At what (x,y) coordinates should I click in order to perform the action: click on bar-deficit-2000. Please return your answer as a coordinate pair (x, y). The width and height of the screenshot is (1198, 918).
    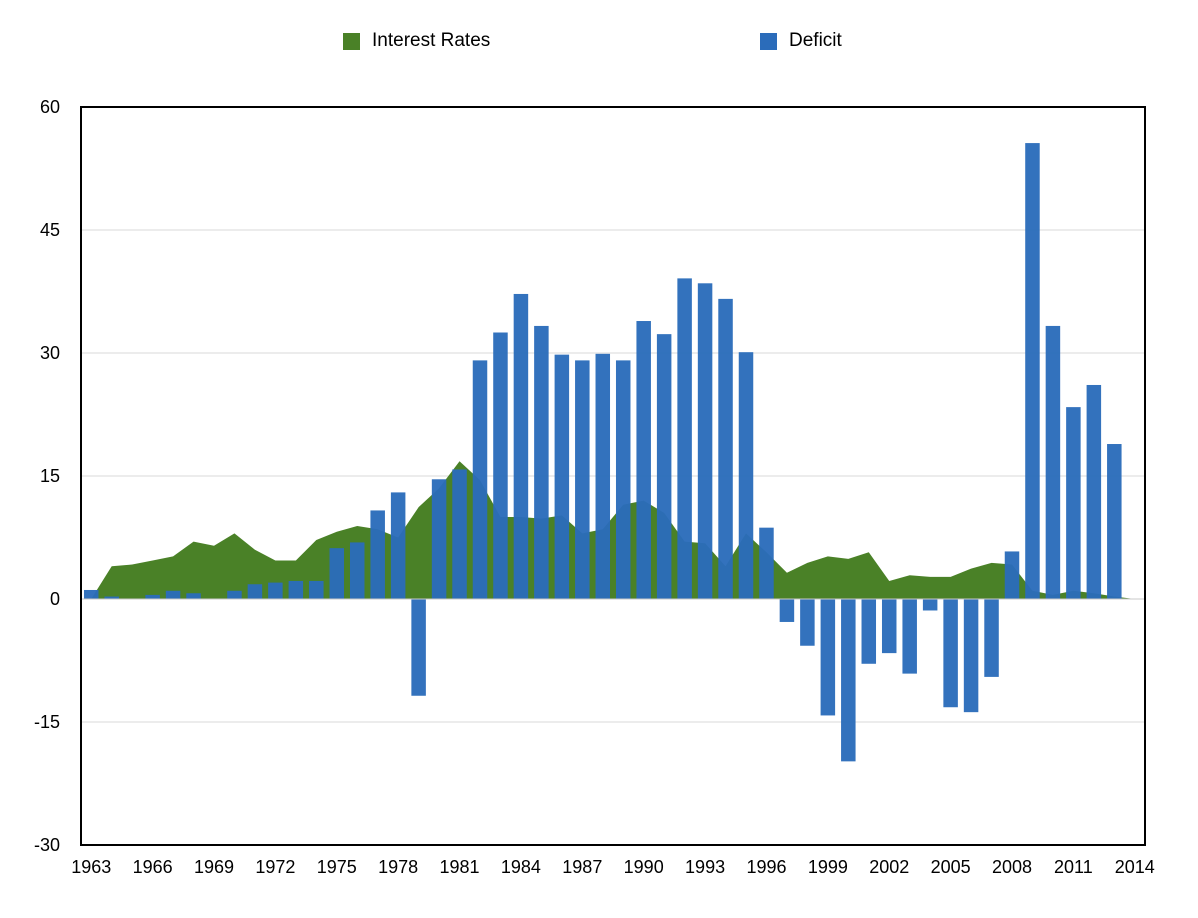
    Looking at the image, I should click on (848, 680).